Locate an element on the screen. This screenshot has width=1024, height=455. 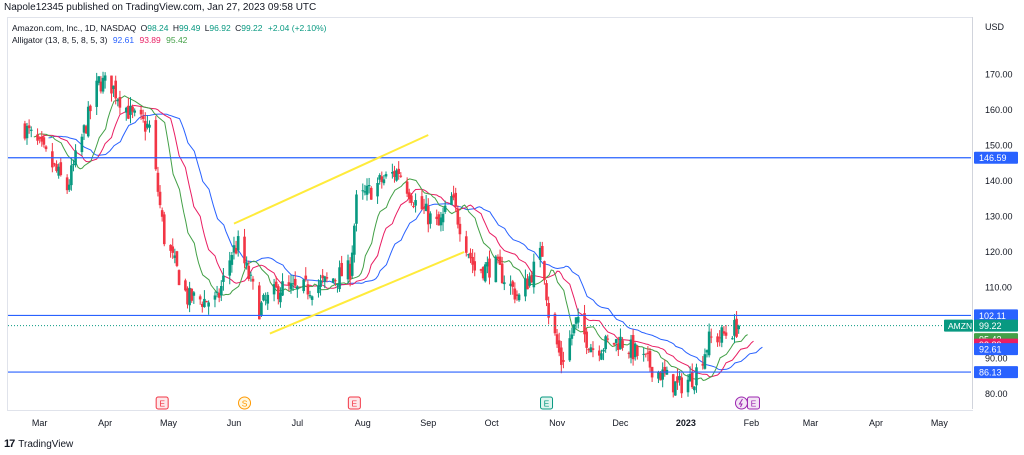
high-value: 99.49 is located at coordinates (190, 28).